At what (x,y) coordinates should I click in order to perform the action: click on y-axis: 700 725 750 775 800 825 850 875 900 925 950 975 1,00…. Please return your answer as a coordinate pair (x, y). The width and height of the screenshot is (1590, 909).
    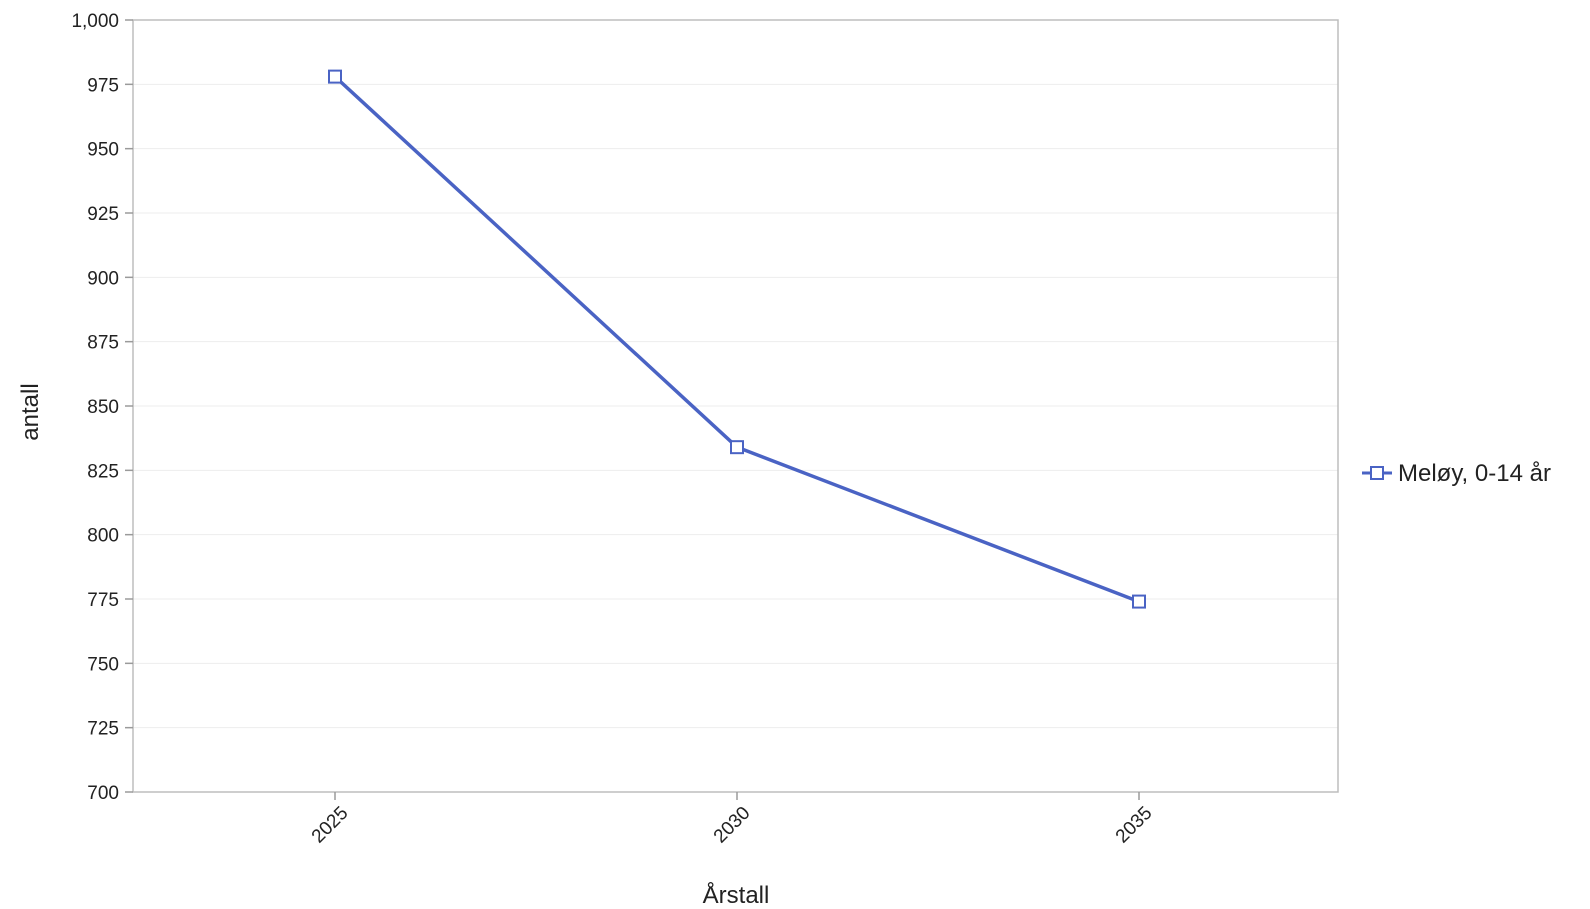
    Looking at the image, I should click on (102, 407).